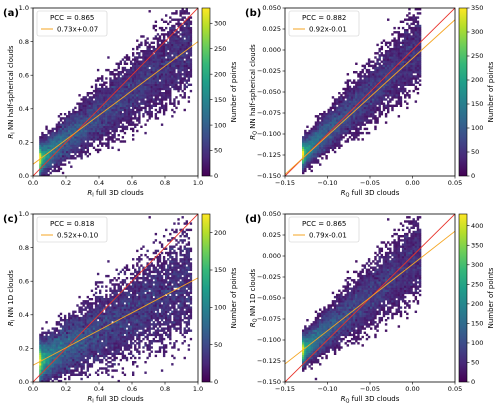  I want to click on panel-label: (b), so click(253, 13).